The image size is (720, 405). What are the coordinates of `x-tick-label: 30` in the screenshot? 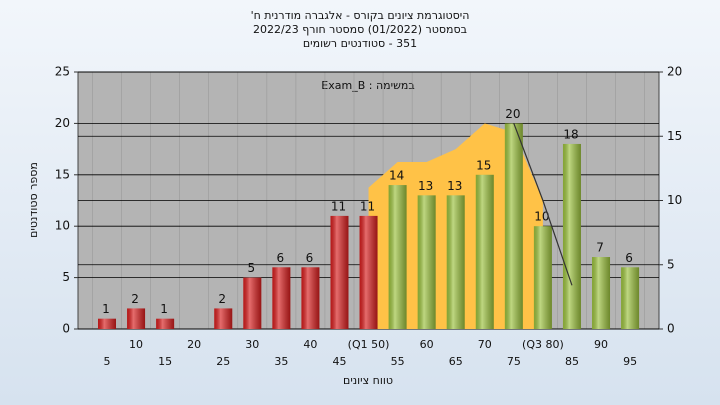 It's located at (252, 344).